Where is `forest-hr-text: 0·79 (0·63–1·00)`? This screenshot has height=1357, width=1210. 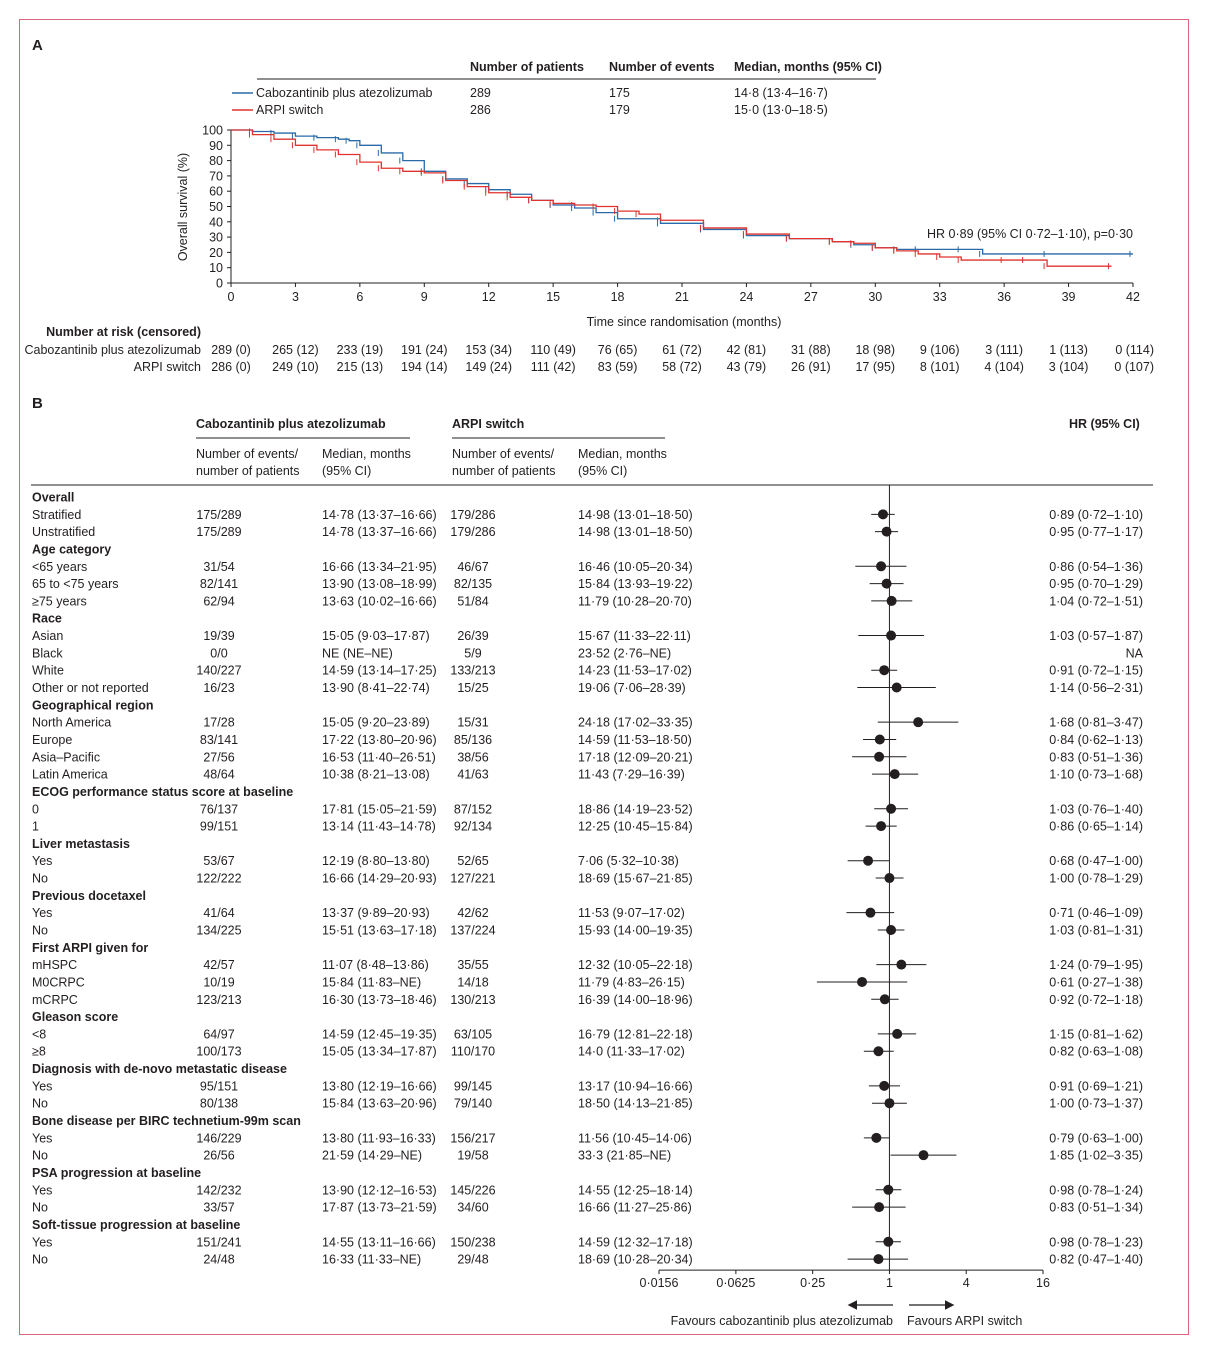 forest-hr-text: 0·79 (0·63–1·00) is located at coordinates (1096, 1138).